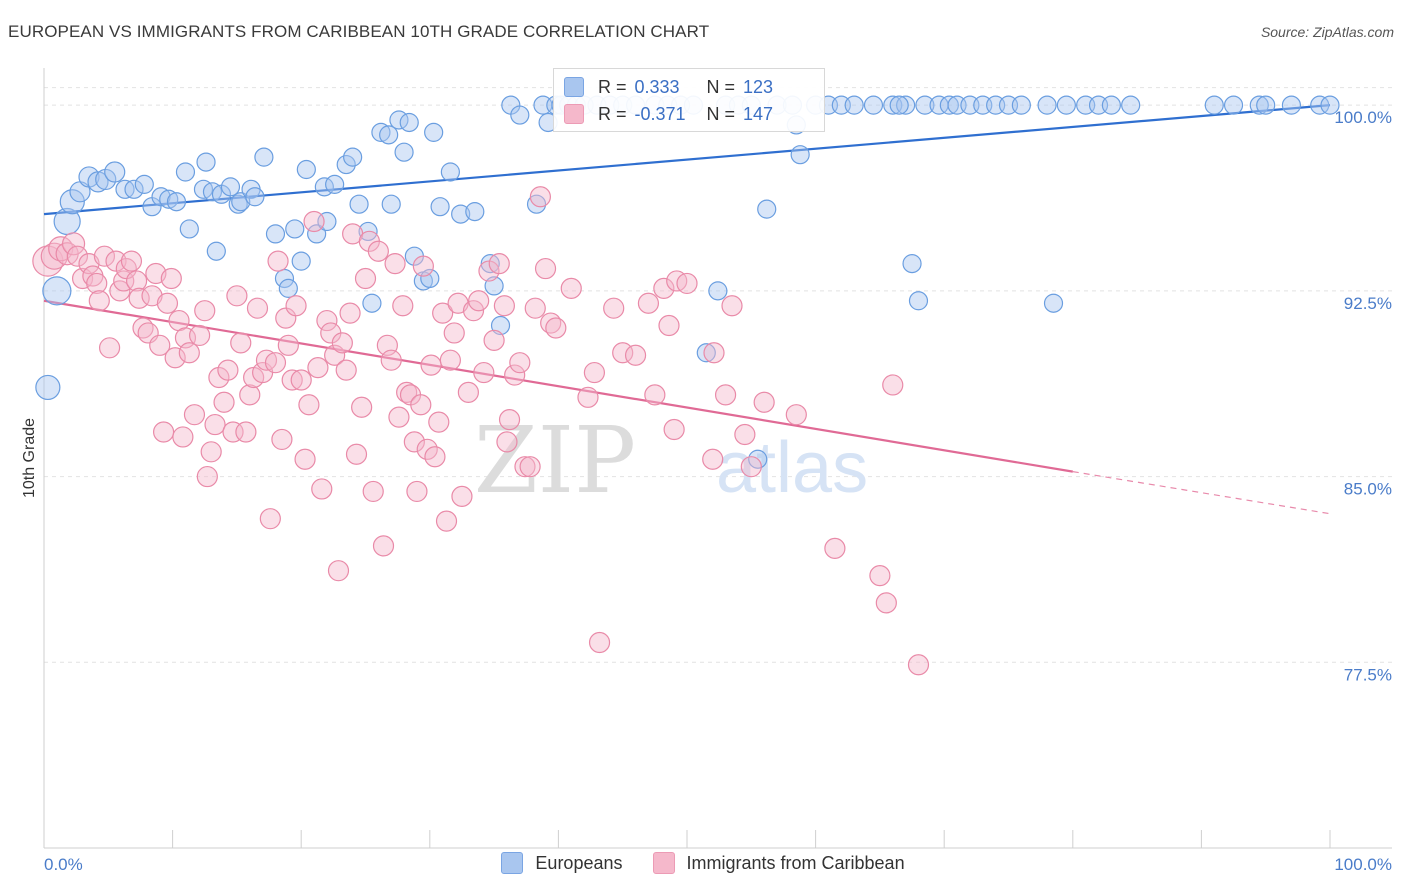 The image size is (1406, 892). I want to click on trend-line-caribbean, so click(558, 386).